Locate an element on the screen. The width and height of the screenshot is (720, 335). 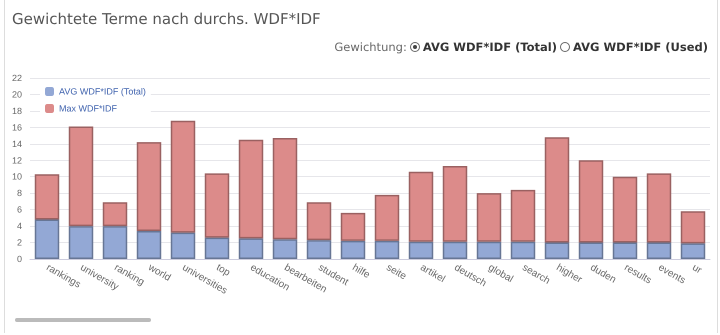
y-tick-label: 16 is located at coordinates (17, 127).